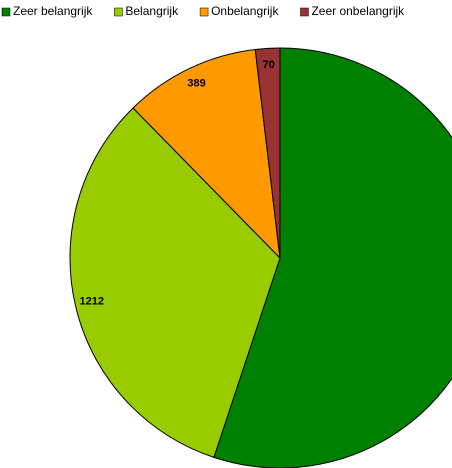 The height and width of the screenshot is (468, 452). What do you see at coordinates (268, 65) in the screenshot?
I see `data-label: 70` at bounding box center [268, 65].